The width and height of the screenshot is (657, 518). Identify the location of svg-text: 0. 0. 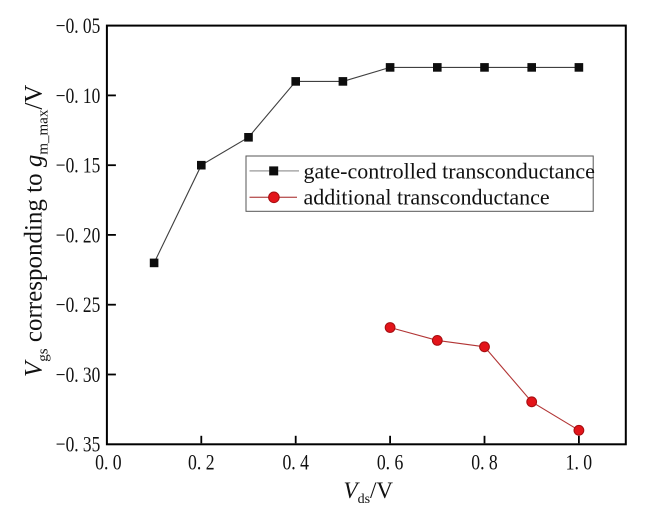
(108, 462).